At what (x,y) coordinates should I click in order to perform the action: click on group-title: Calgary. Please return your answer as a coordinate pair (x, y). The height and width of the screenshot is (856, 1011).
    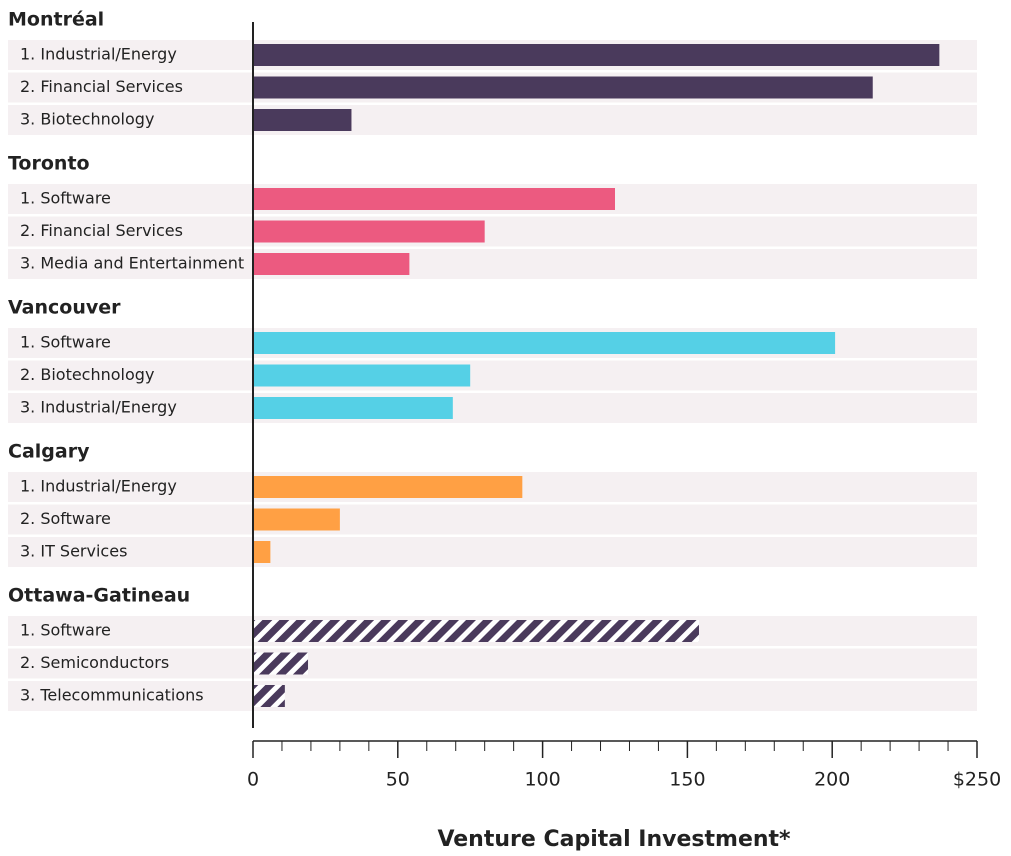
    Looking at the image, I should click on (49, 452).